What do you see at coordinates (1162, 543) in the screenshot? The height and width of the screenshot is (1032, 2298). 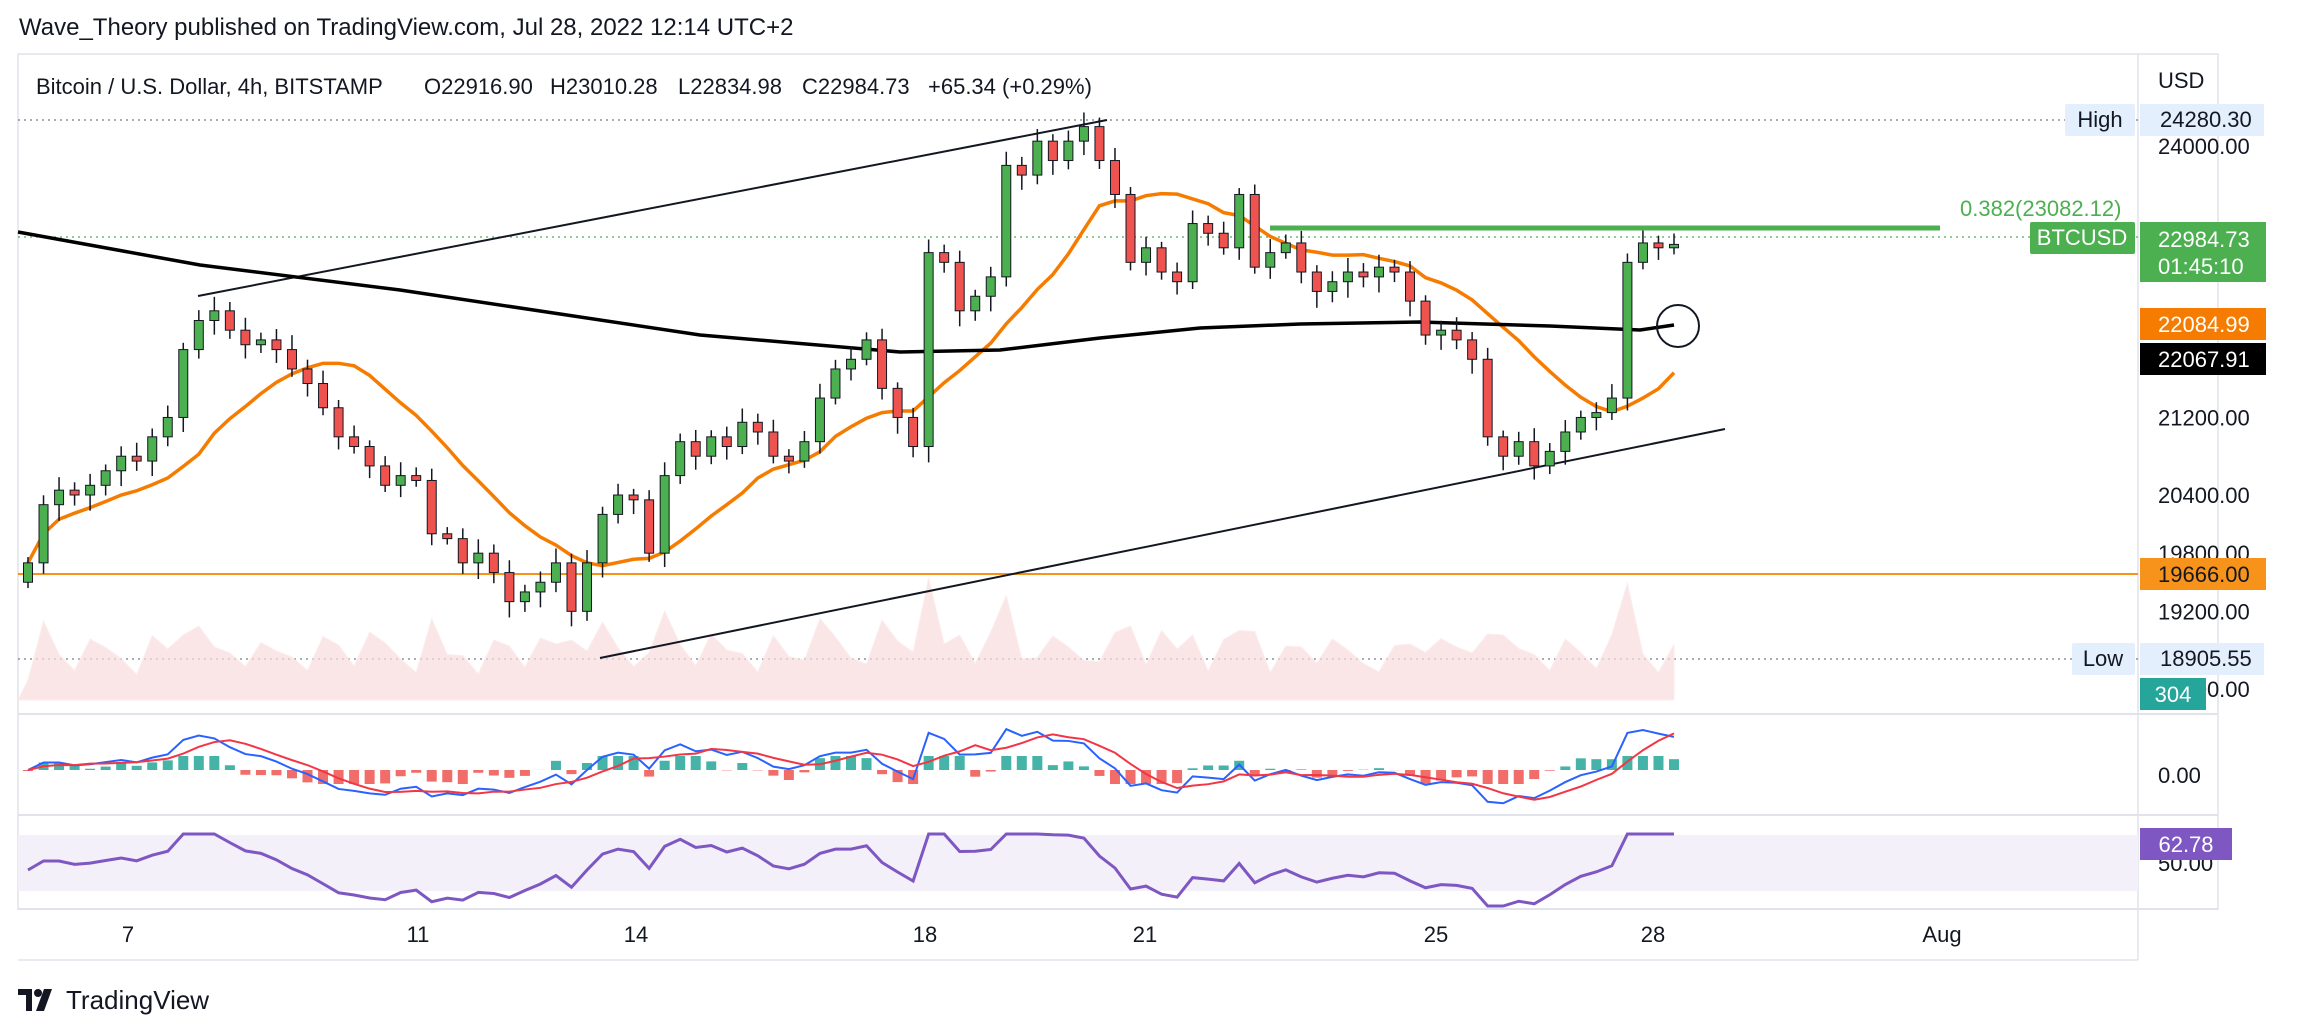 I see `channel-lower-line` at bounding box center [1162, 543].